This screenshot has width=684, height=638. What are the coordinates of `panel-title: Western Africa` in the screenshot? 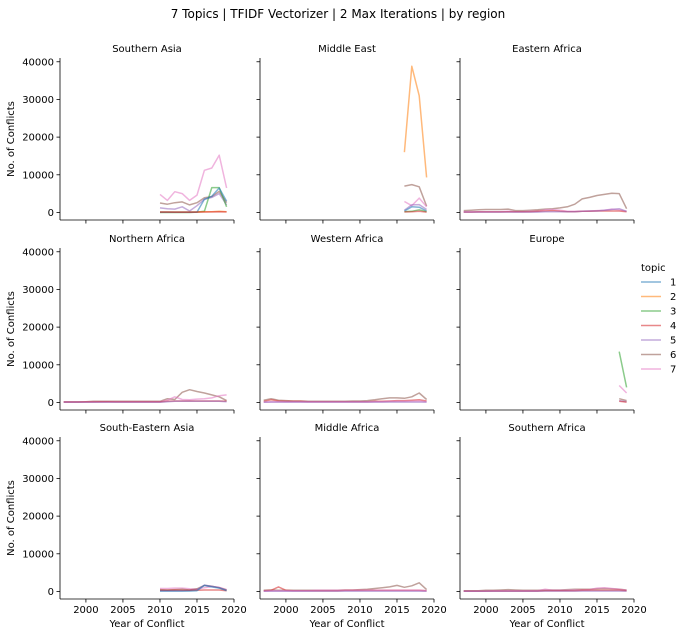 It's located at (347, 239).